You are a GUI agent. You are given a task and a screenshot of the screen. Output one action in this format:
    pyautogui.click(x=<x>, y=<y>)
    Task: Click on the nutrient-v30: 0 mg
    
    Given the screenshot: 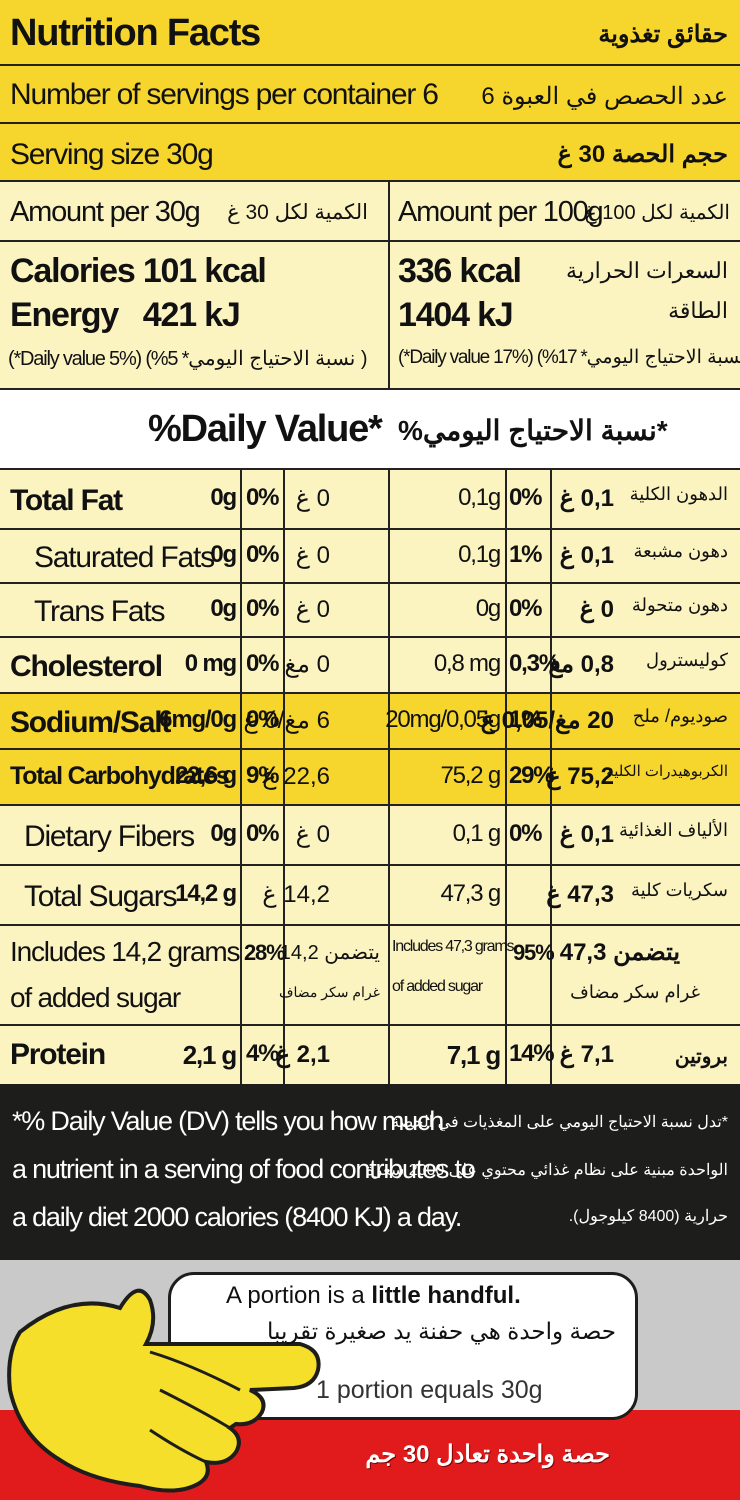 What is the action you would take?
    pyautogui.click(x=210, y=663)
    